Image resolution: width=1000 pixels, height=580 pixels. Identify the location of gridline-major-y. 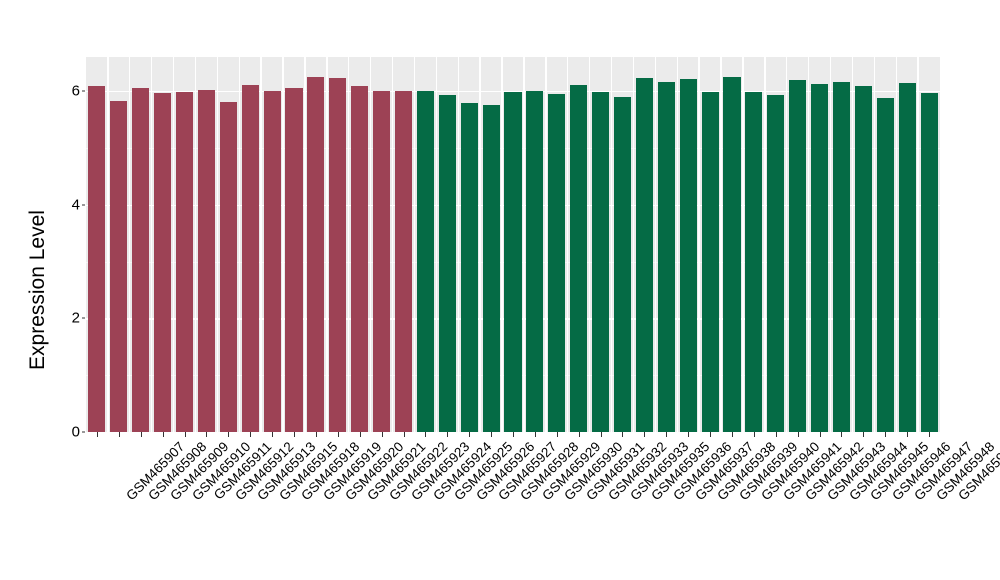
(513, 92).